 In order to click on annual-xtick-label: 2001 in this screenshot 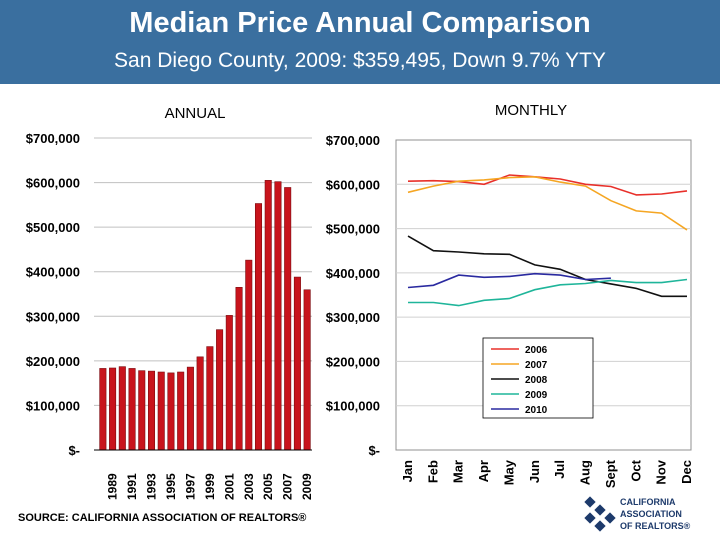, I will do `click(229, 486)`.